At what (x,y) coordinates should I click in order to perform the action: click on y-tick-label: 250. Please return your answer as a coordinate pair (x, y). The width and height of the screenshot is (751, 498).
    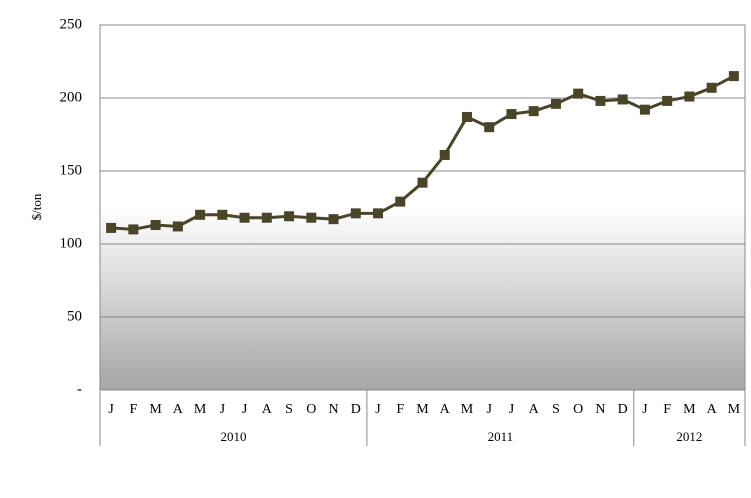
    Looking at the image, I should click on (71, 24).